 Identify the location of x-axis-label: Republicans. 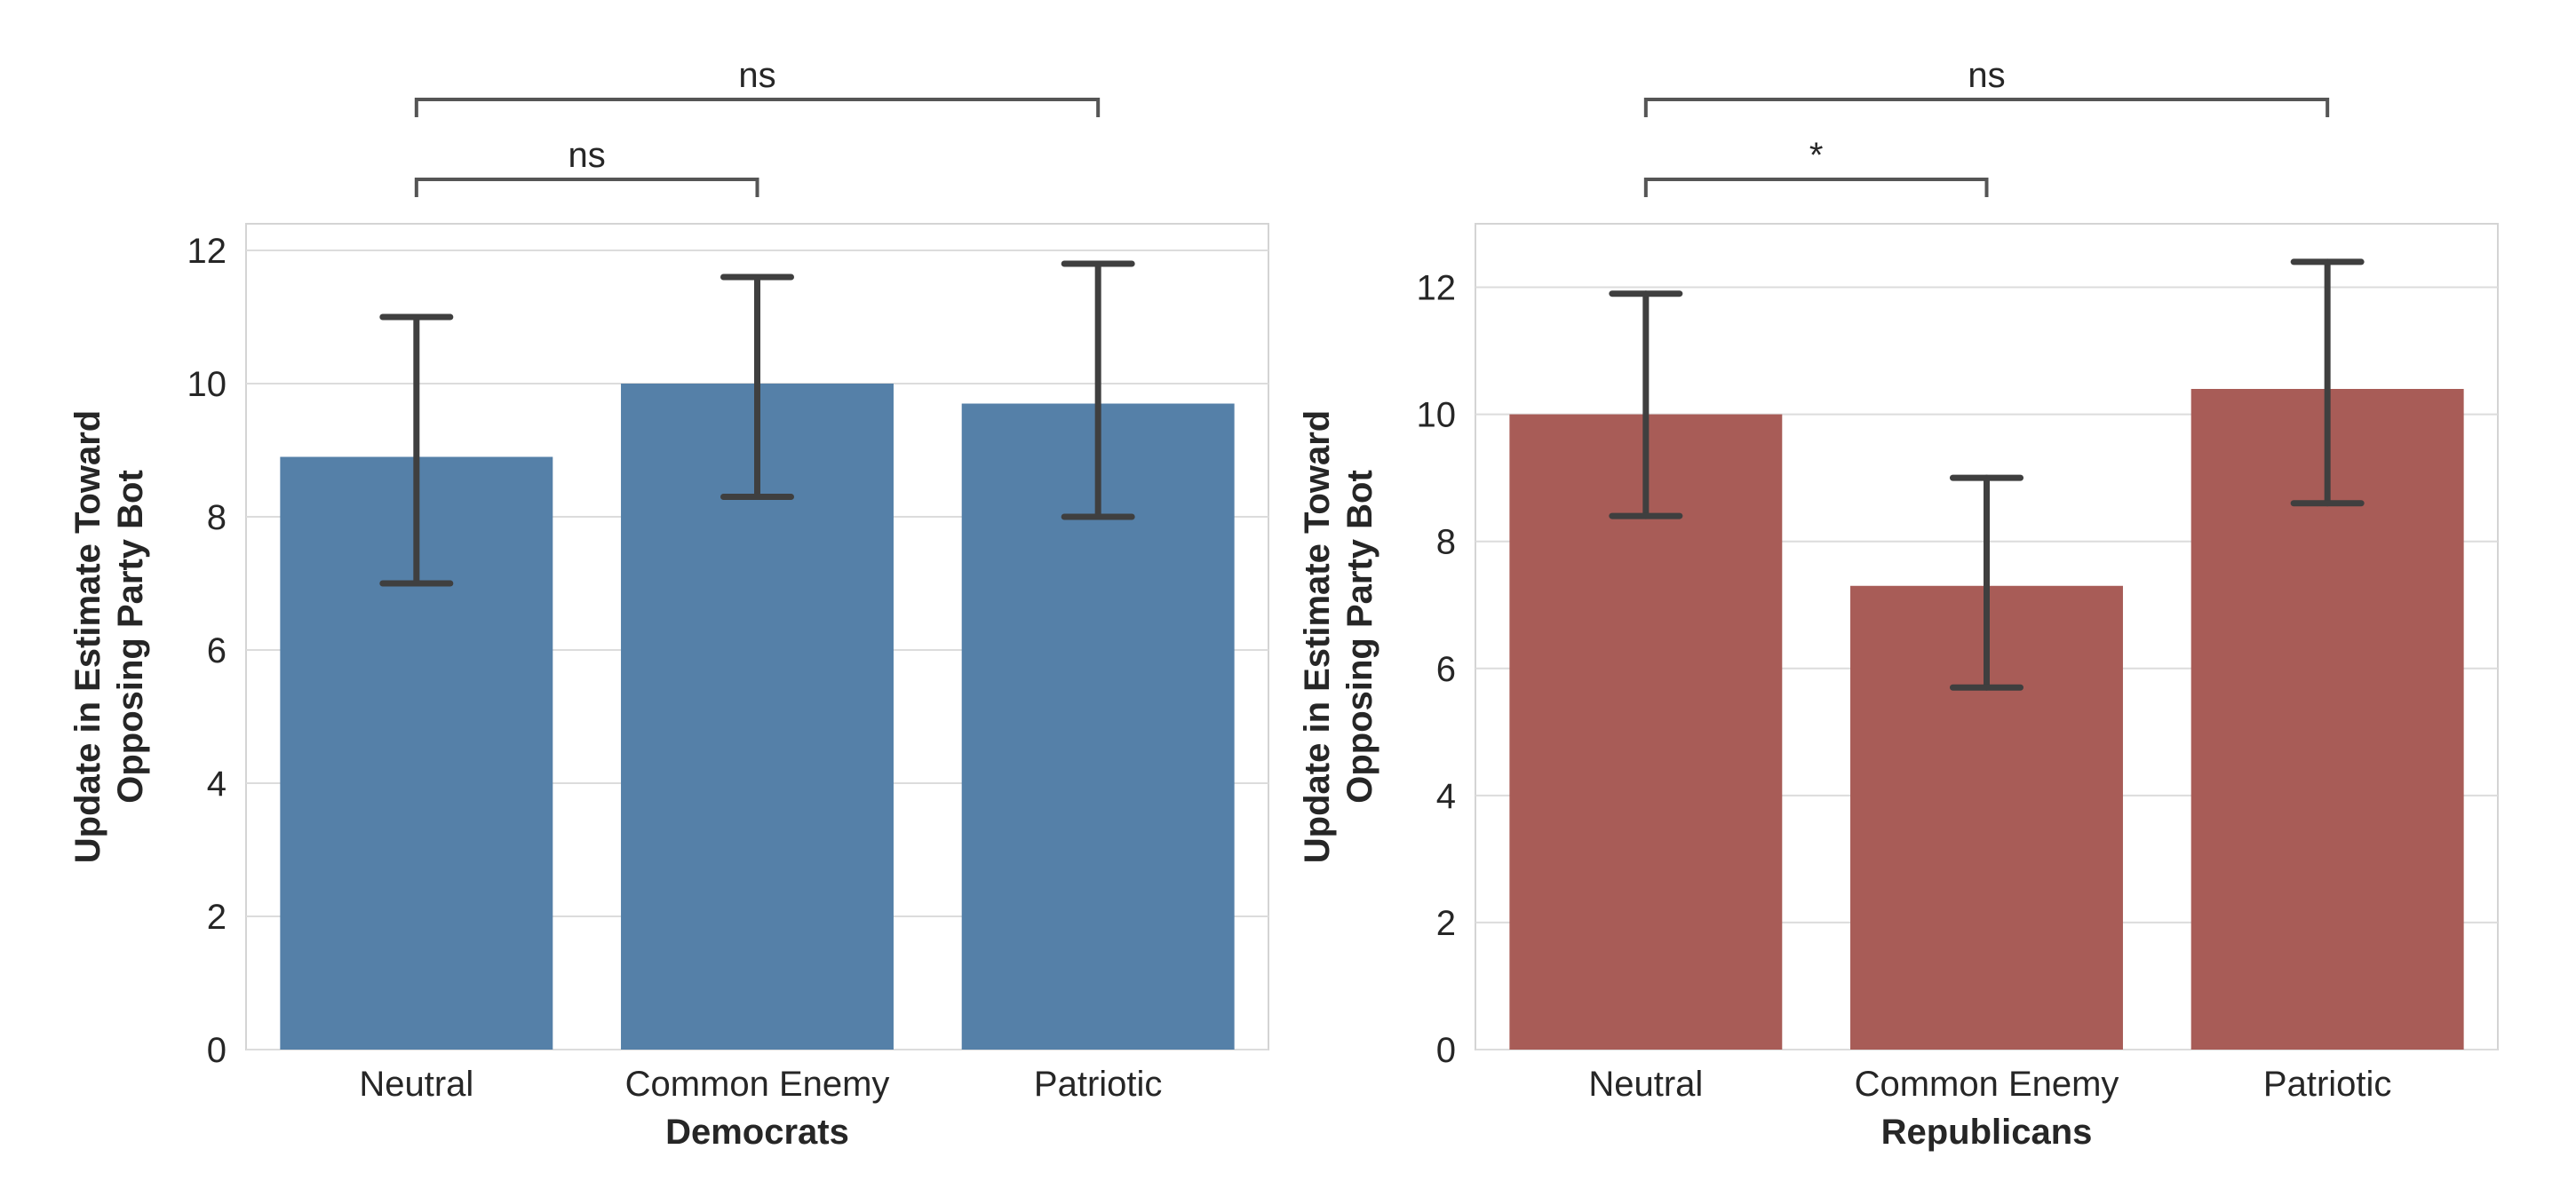
(1987, 1132).